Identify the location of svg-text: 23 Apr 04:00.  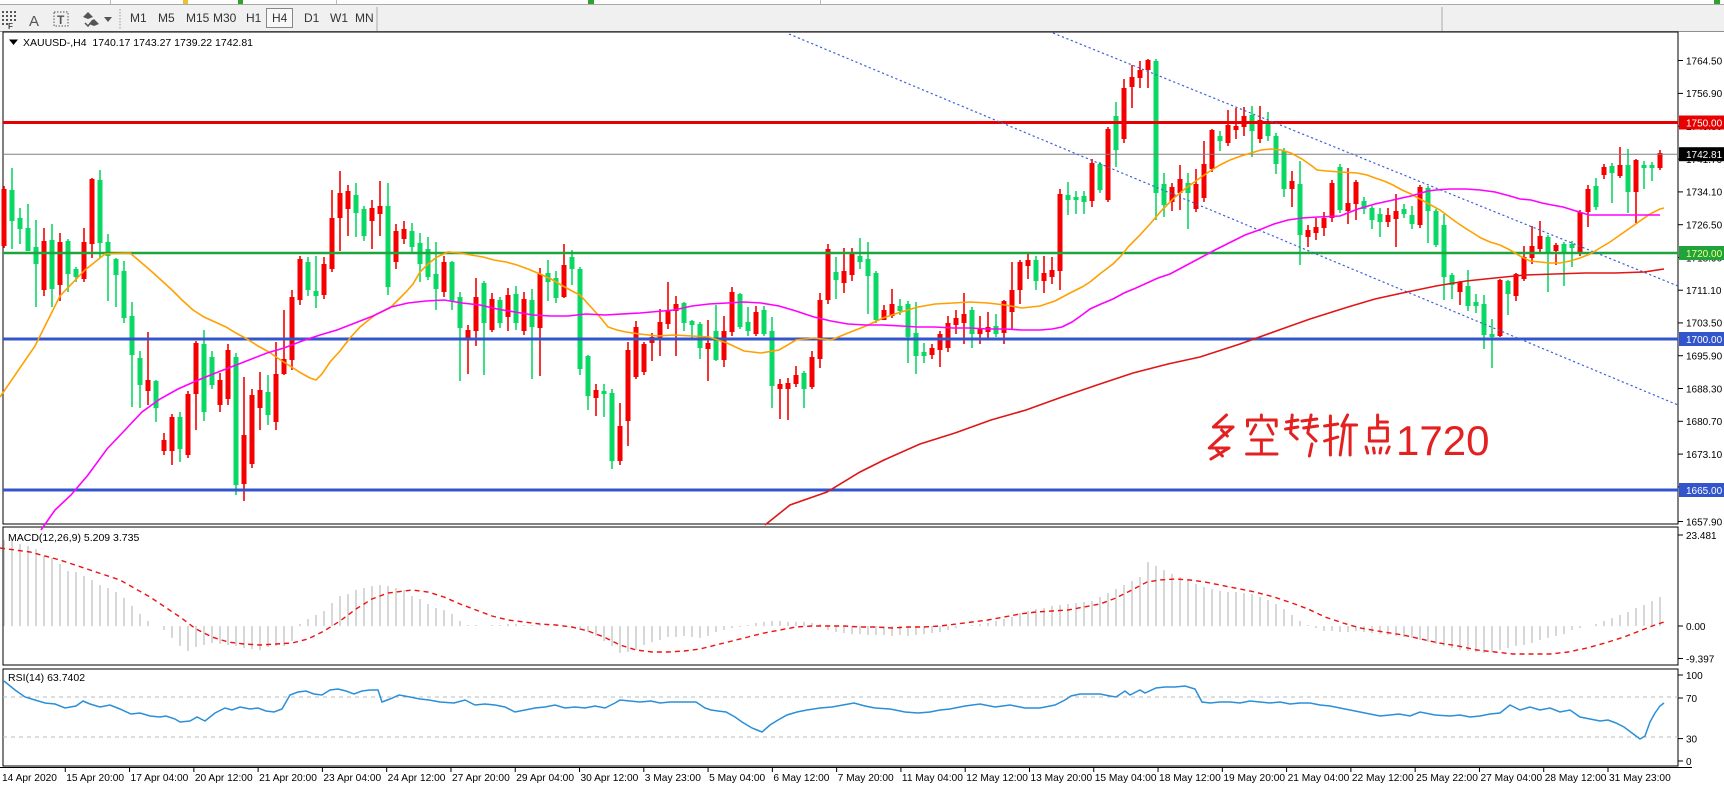
(352, 778).